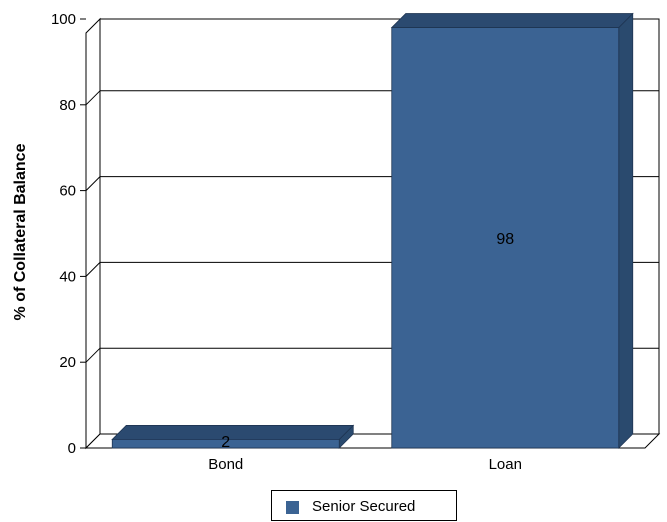  I want to click on bar-bond: 2, so click(232, 438).